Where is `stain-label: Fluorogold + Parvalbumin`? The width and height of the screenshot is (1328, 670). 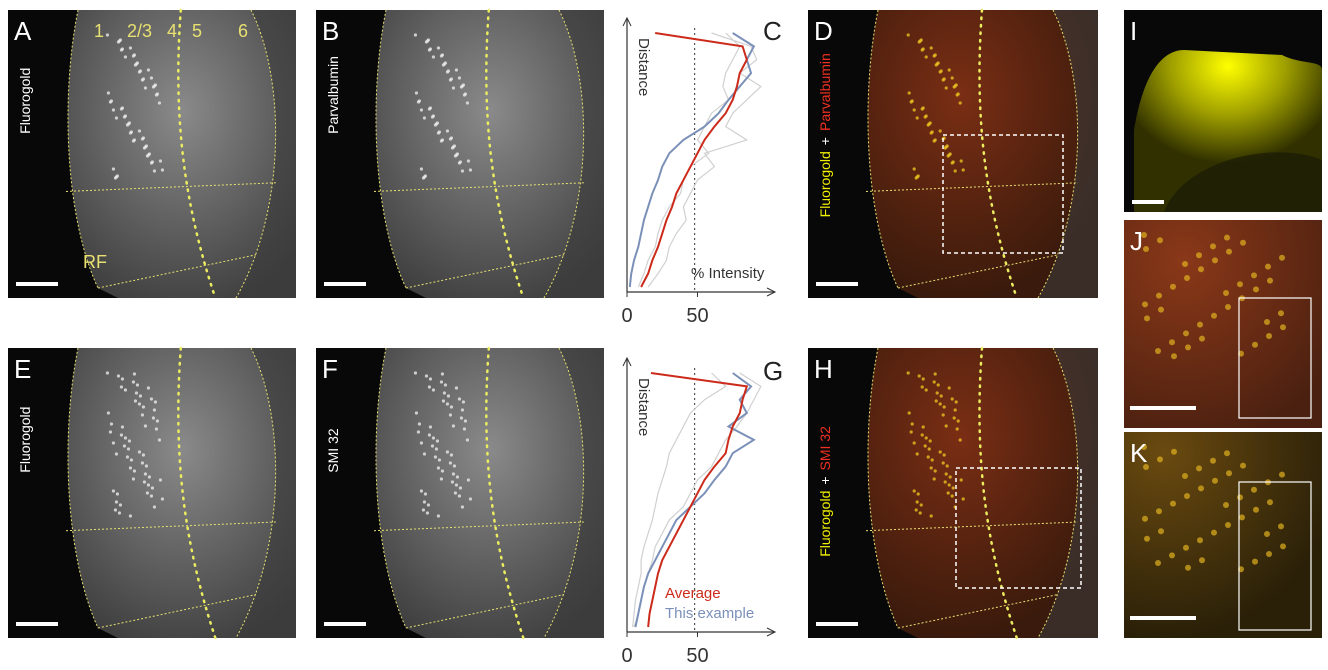
stain-label: Fluorogold + Parvalbumin is located at coordinates (825, 135).